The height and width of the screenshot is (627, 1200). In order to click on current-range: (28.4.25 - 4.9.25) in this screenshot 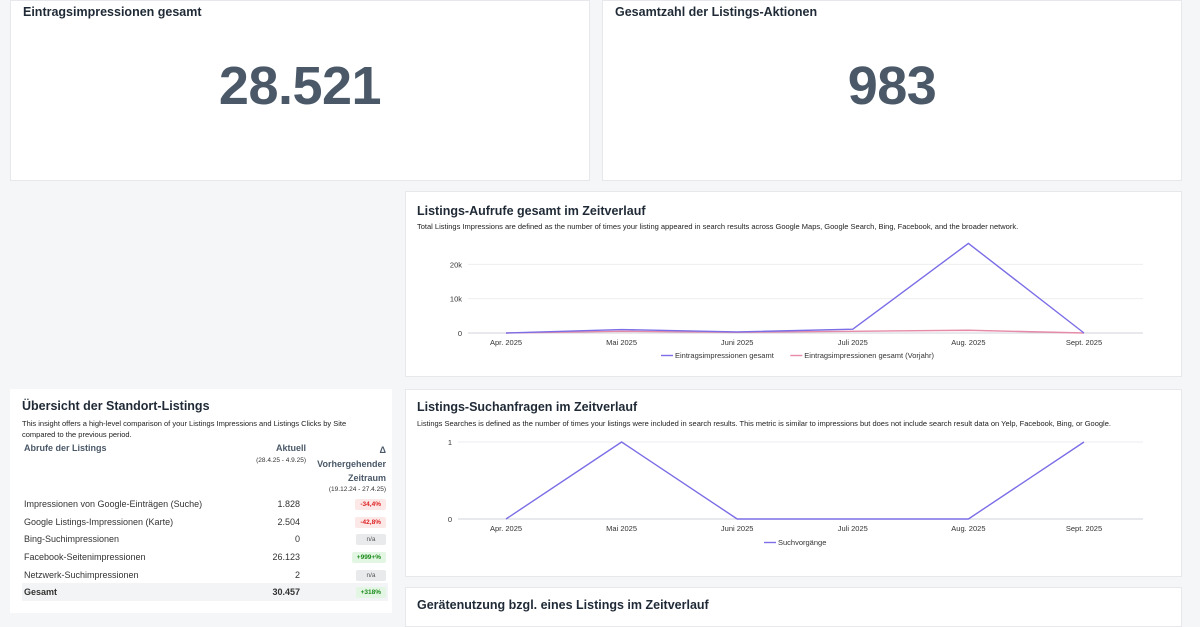, I will do `click(281, 460)`.